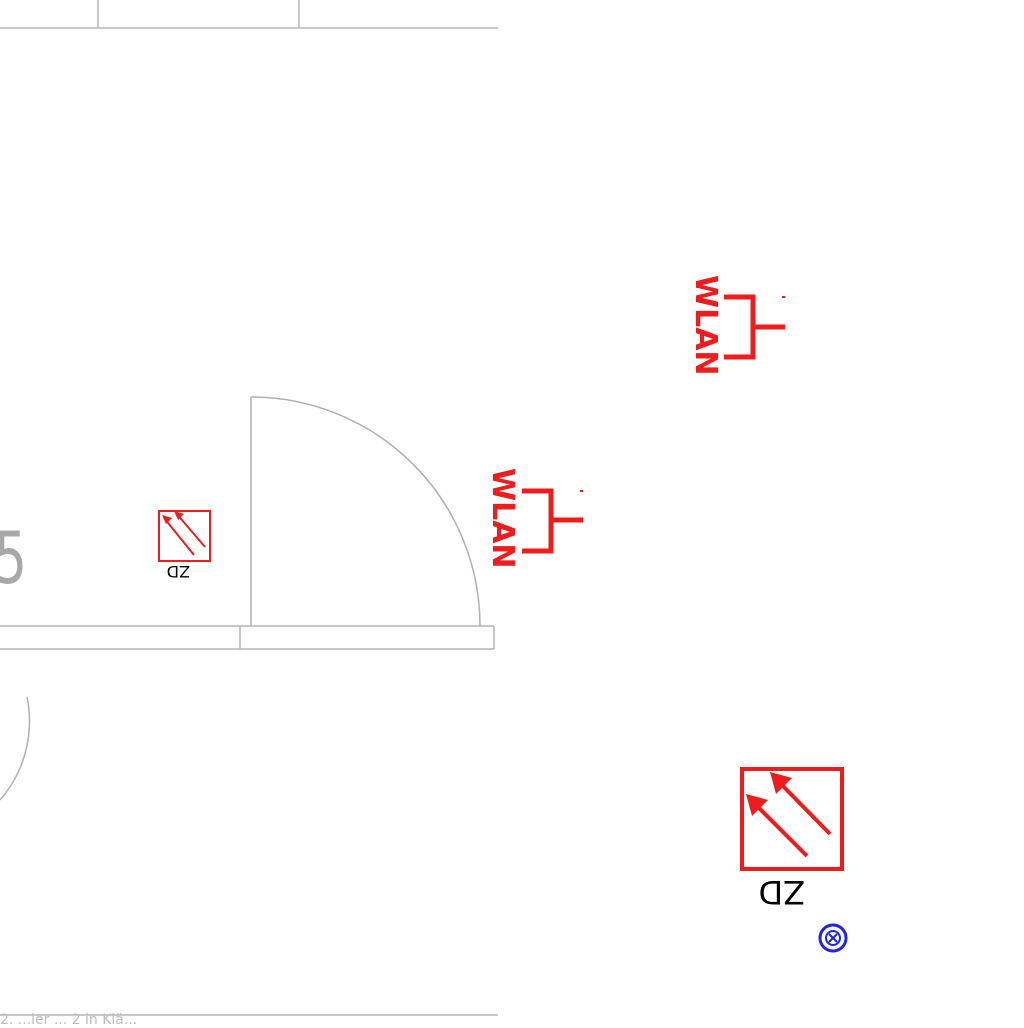 This screenshot has height=1028, width=1024. Describe the element at coordinates (249, 14) in the screenshot. I see `top-wall` at that location.